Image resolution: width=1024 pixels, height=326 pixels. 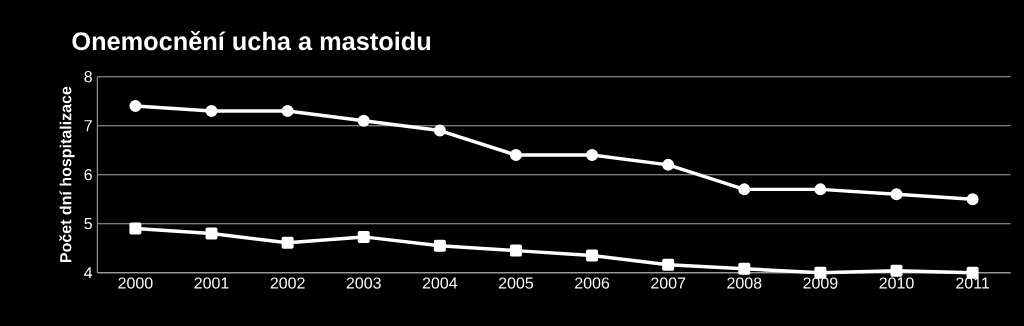 I want to click on x-tick-label: 2007, so click(x=668, y=283).